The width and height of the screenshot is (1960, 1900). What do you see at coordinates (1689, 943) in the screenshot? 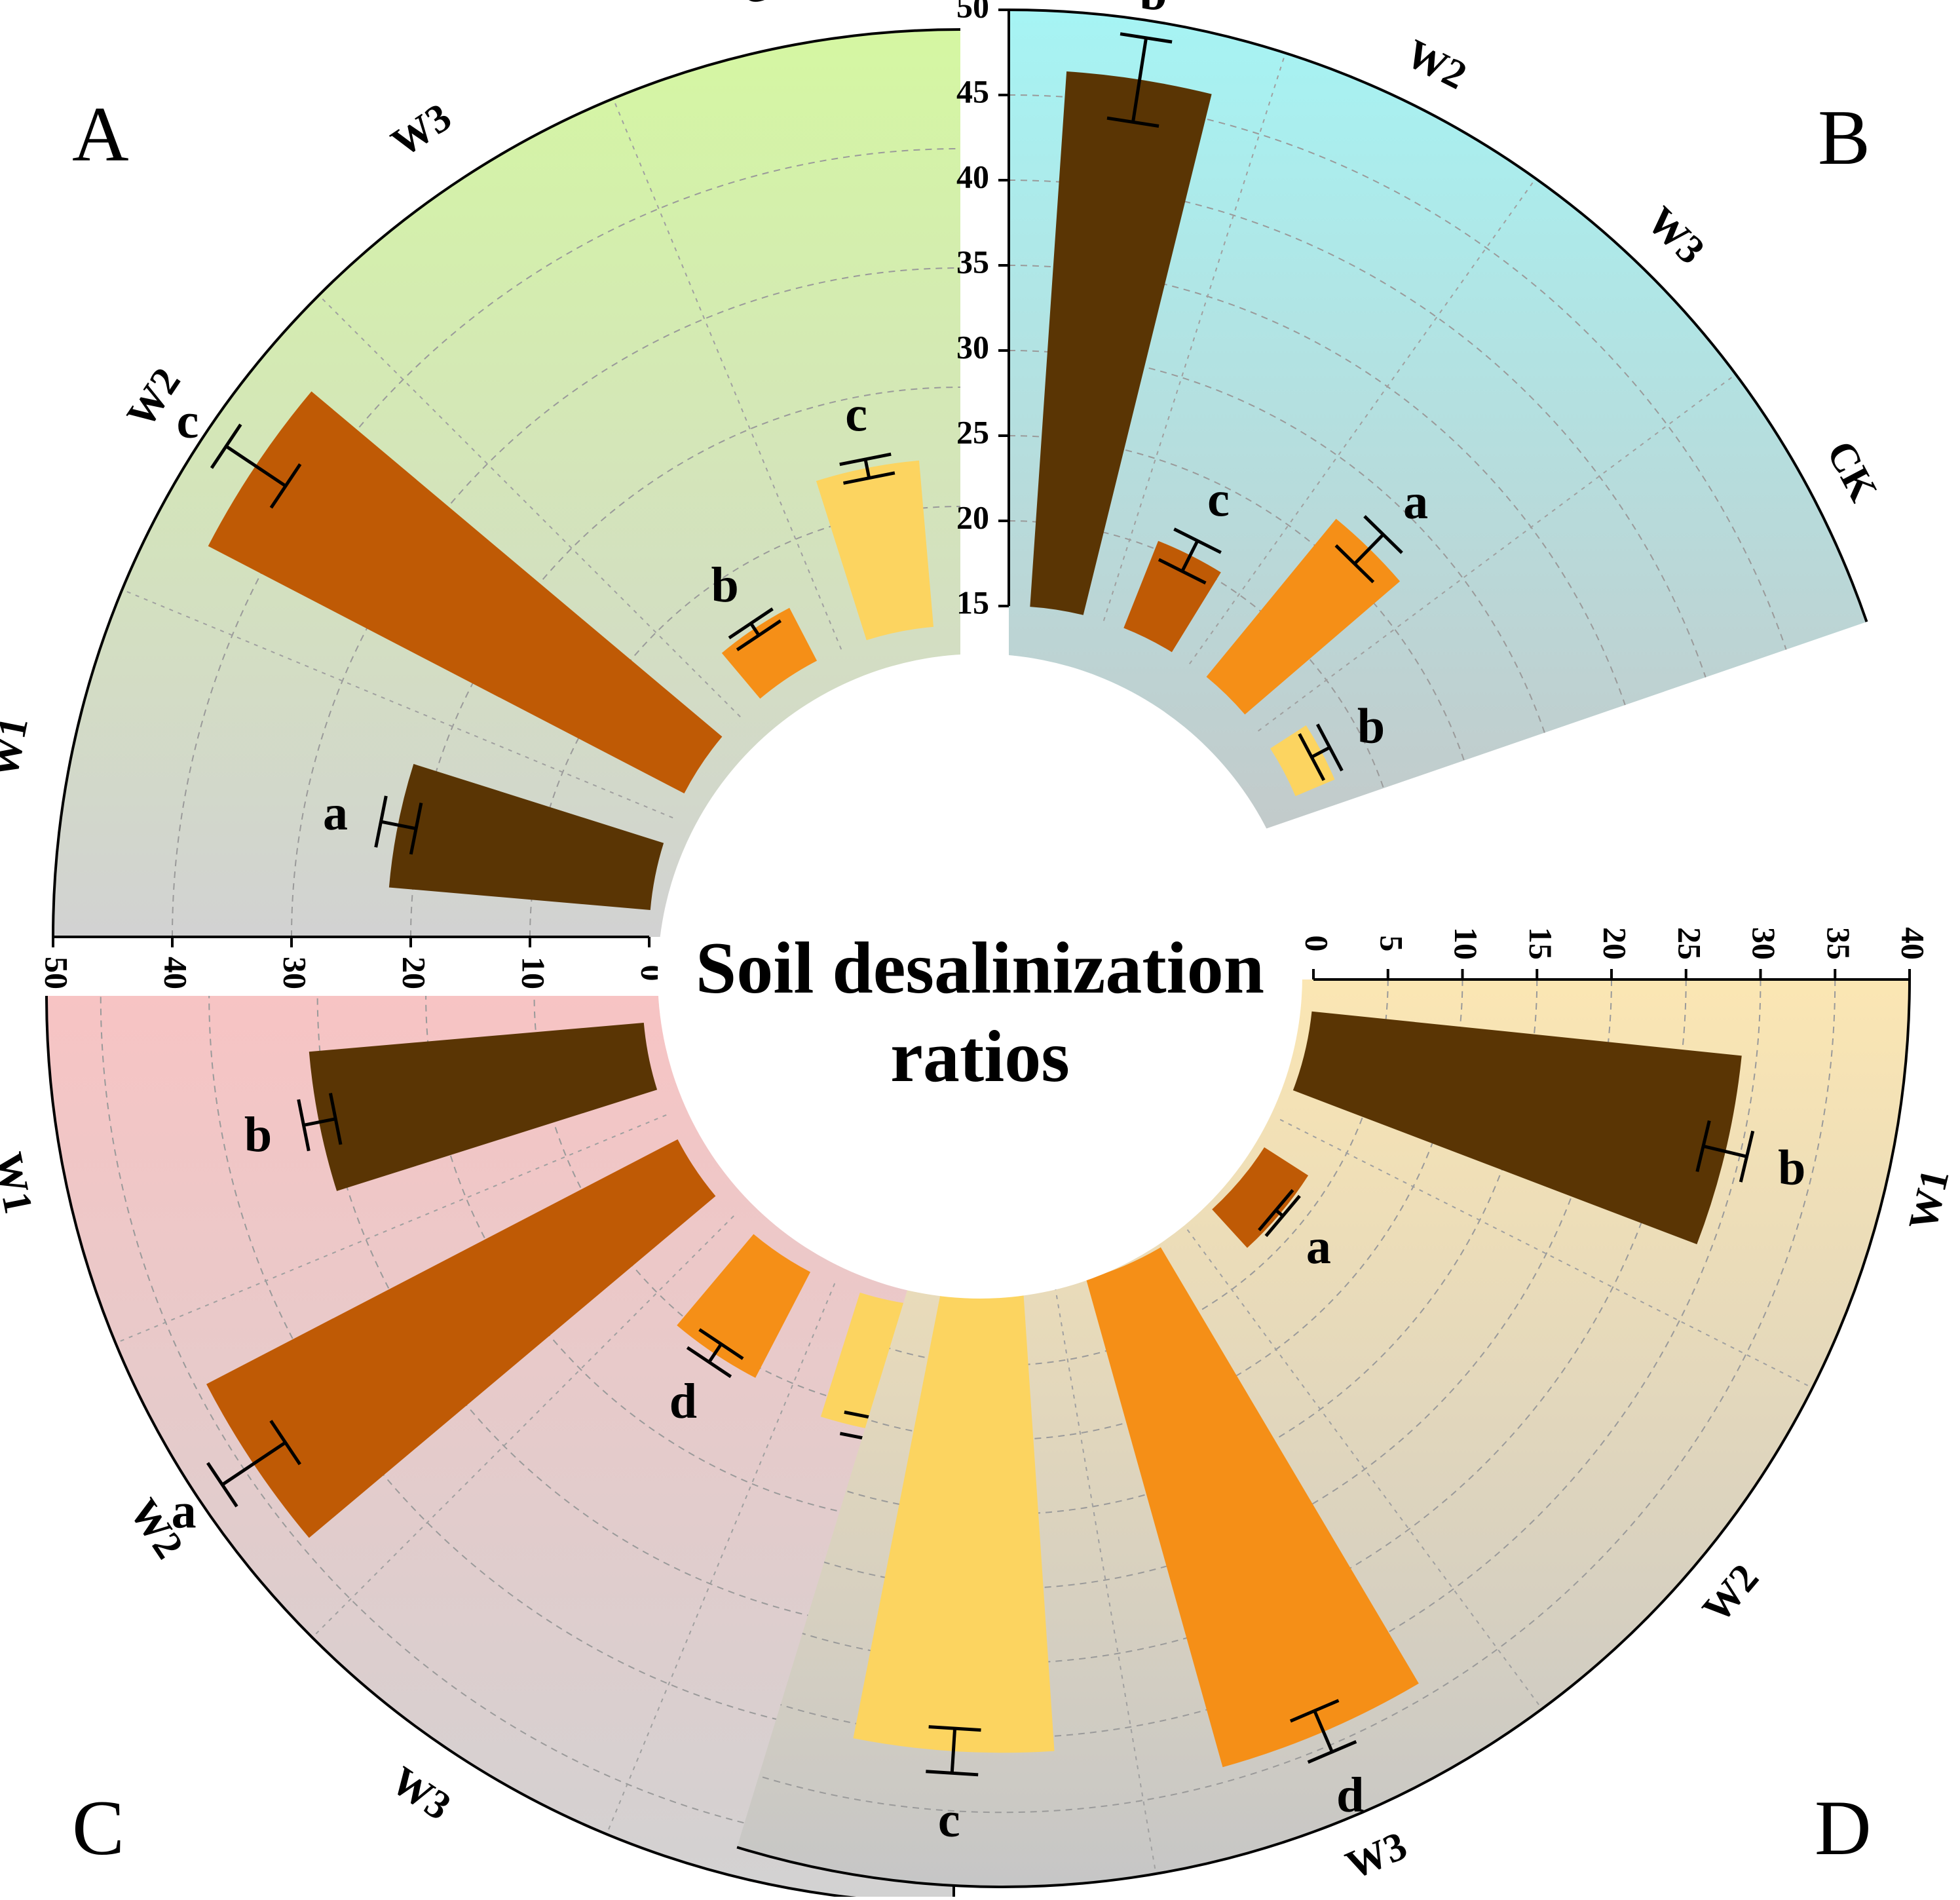
I see `tick-label: 25` at bounding box center [1689, 943].